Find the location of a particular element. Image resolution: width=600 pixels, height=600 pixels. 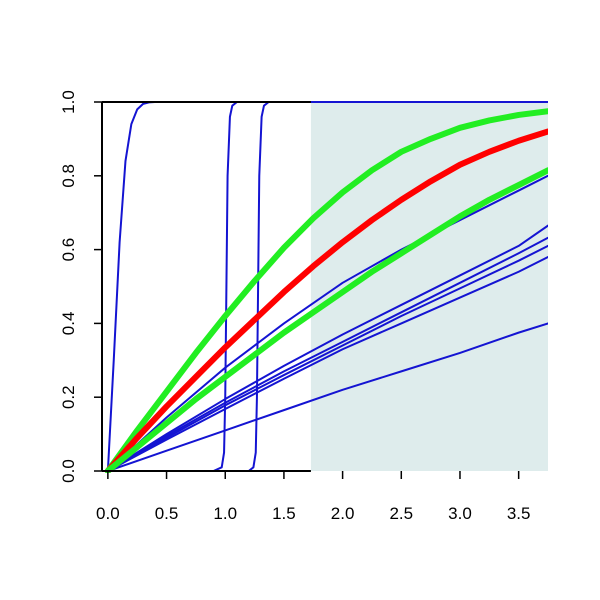

y-tick-label: 0.0 is located at coordinates (68, 471).